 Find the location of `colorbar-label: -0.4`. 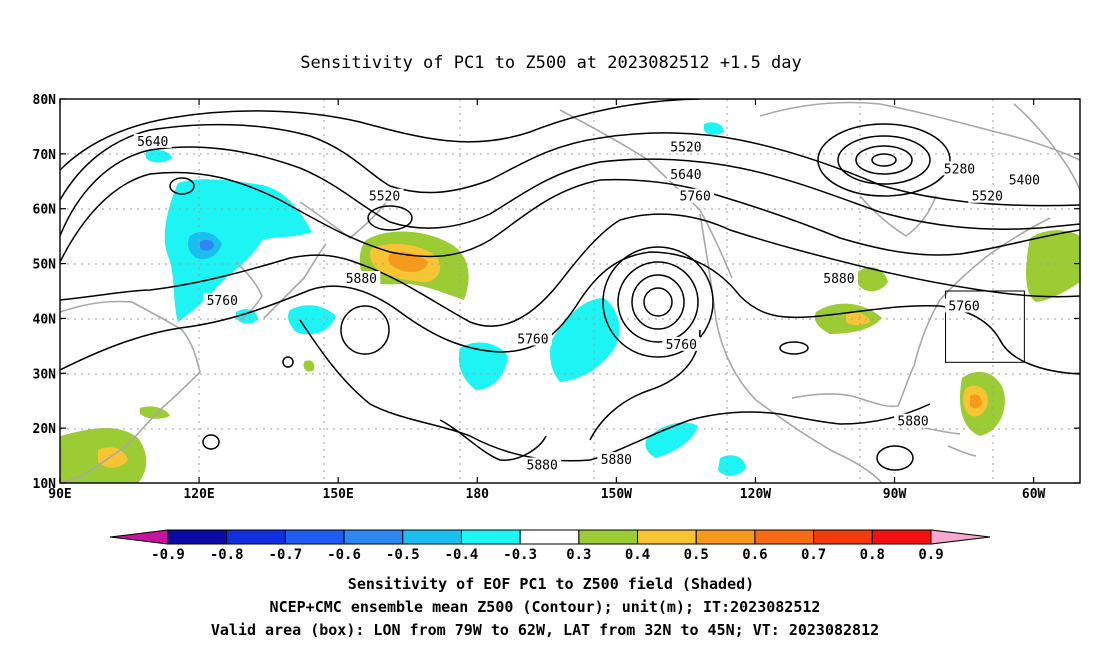

colorbar-label: -0.4 is located at coordinates (462, 555).